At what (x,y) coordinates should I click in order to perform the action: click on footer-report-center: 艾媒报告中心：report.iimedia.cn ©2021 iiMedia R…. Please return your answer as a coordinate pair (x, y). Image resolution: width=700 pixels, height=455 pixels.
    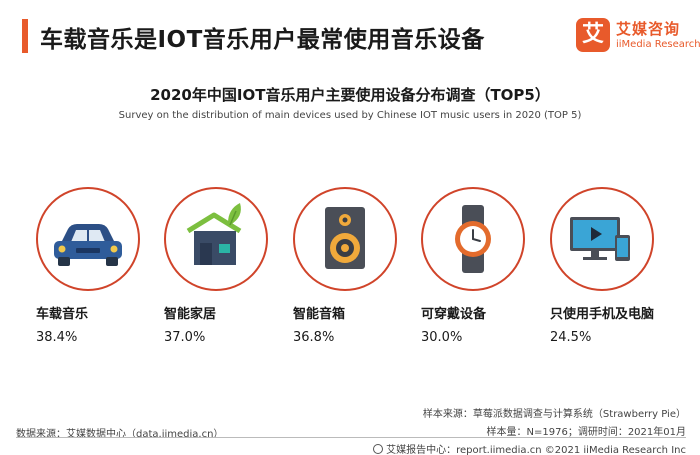
    Looking at the image, I should click on (529, 448).